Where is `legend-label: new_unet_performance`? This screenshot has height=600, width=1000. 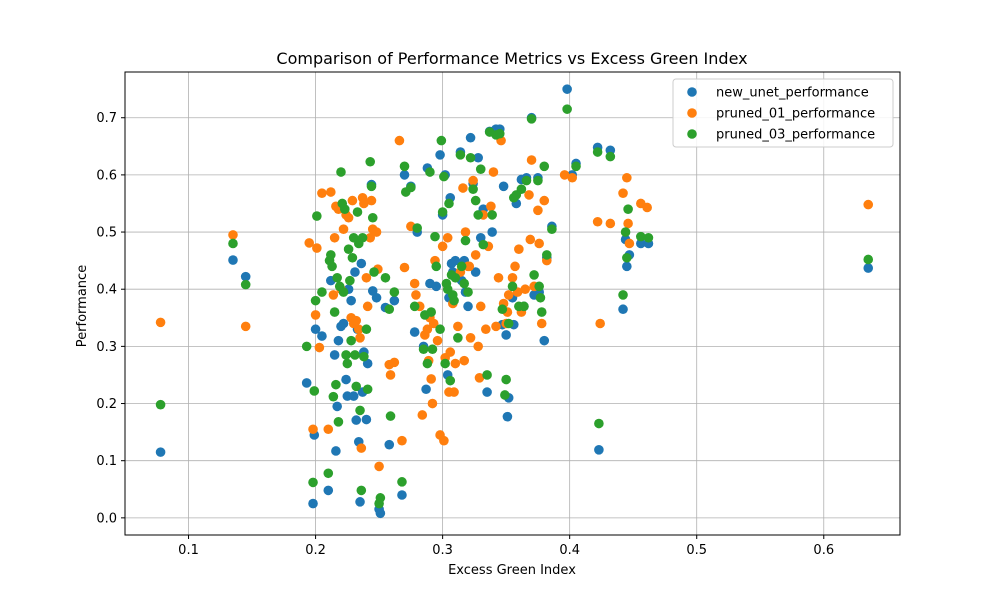
legend-label: new_unet_performance is located at coordinates (792, 93).